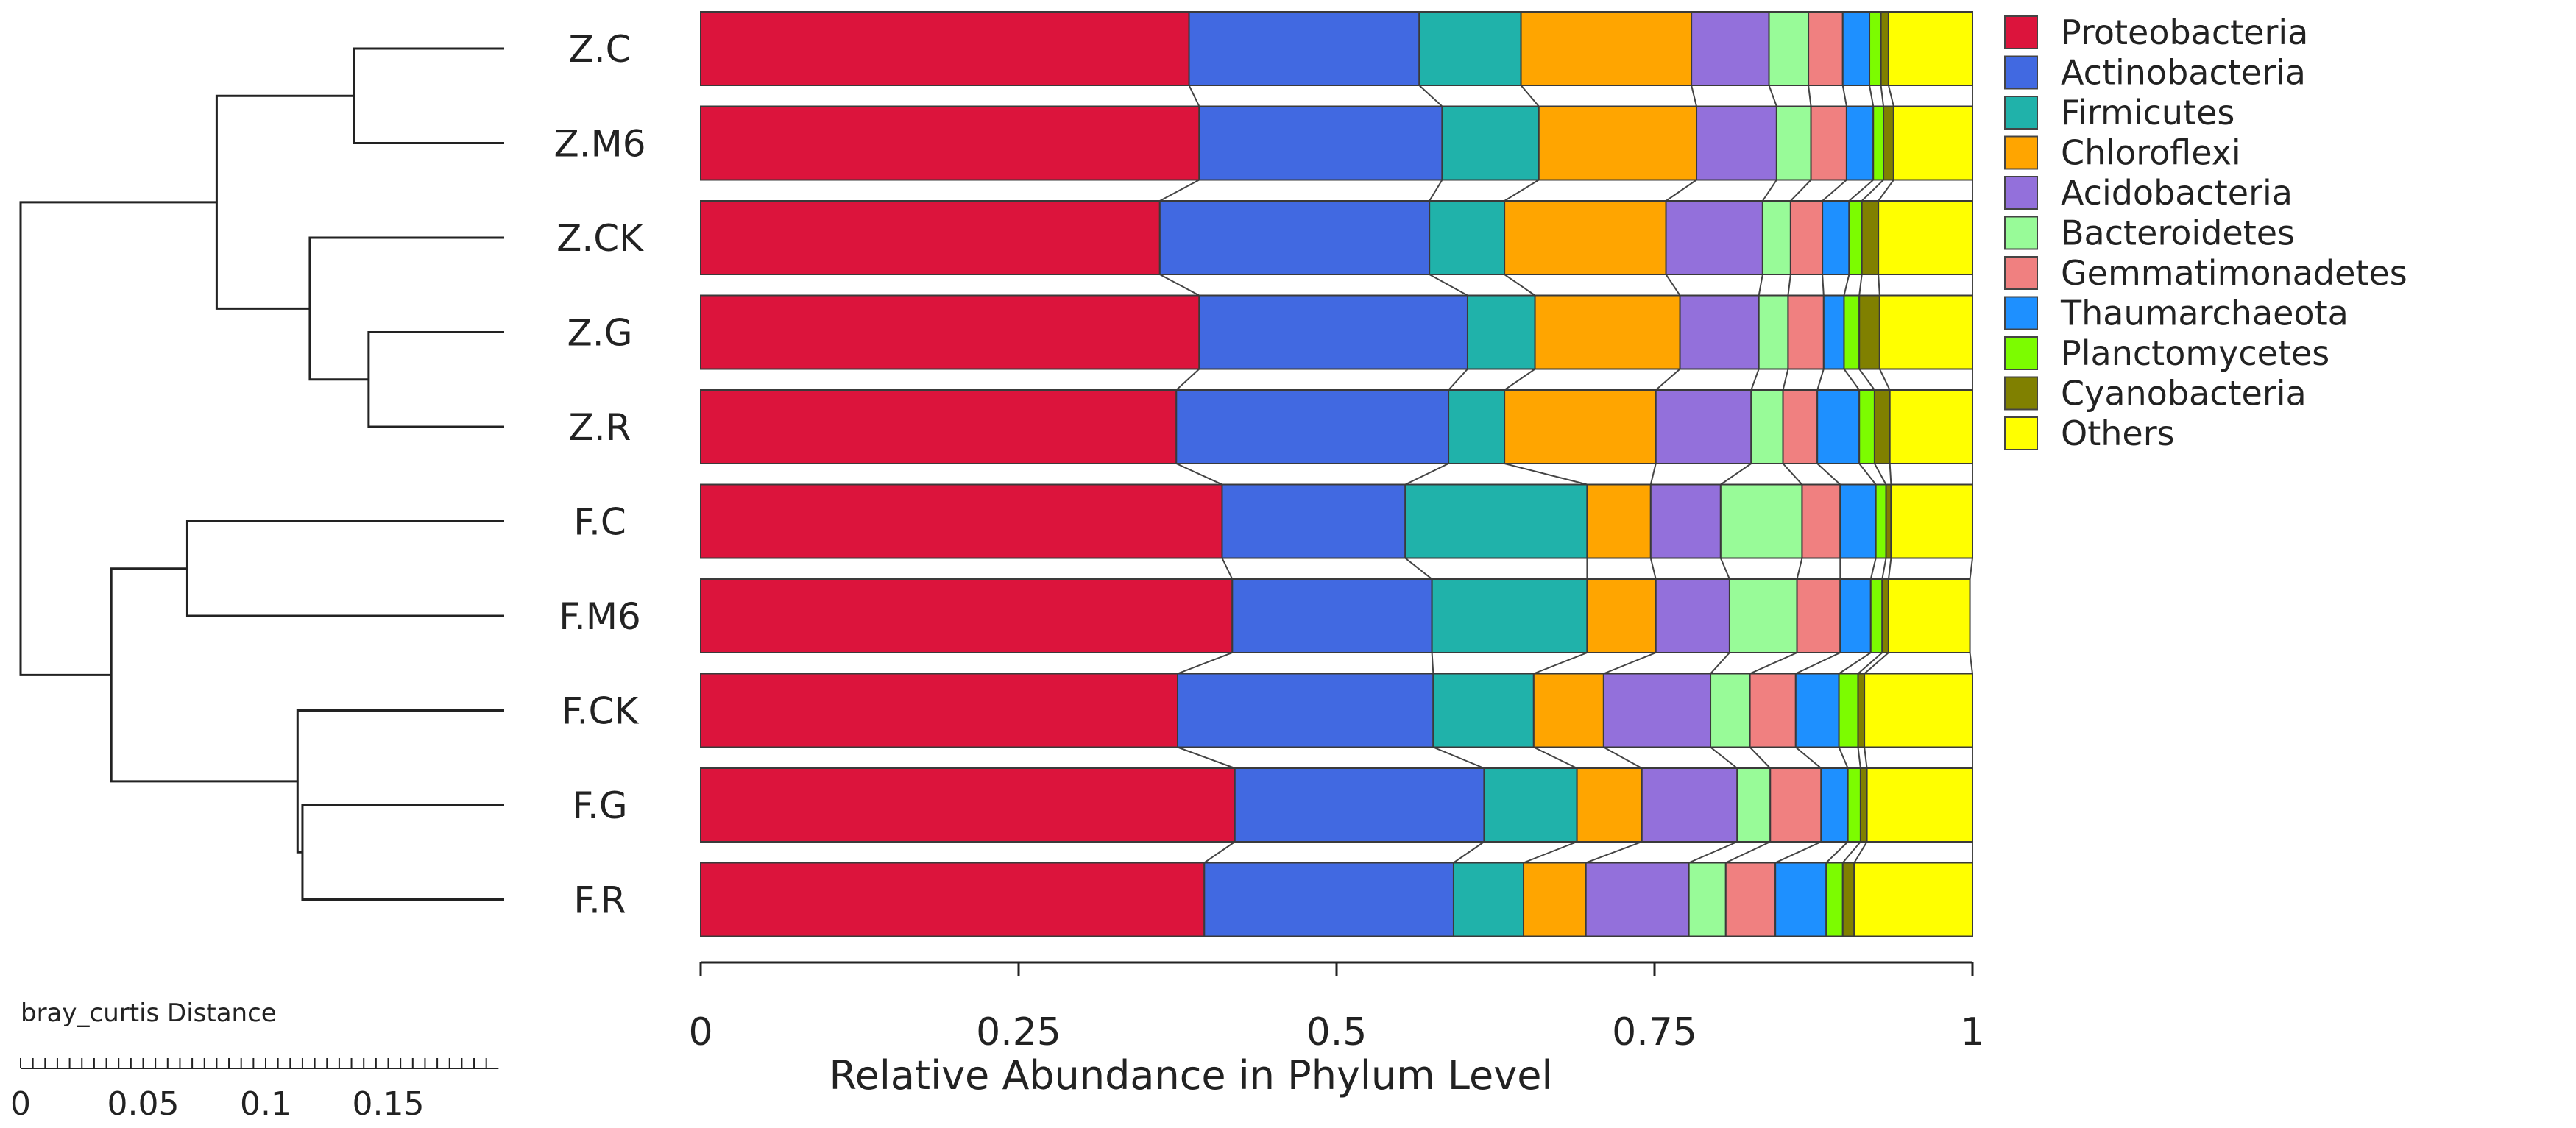 The image size is (2576, 1128). What do you see at coordinates (1800, 899) in the screenshot?
I see `bar-segment-f-r-thaumarchaeota` at bounding box center [1800, 899].